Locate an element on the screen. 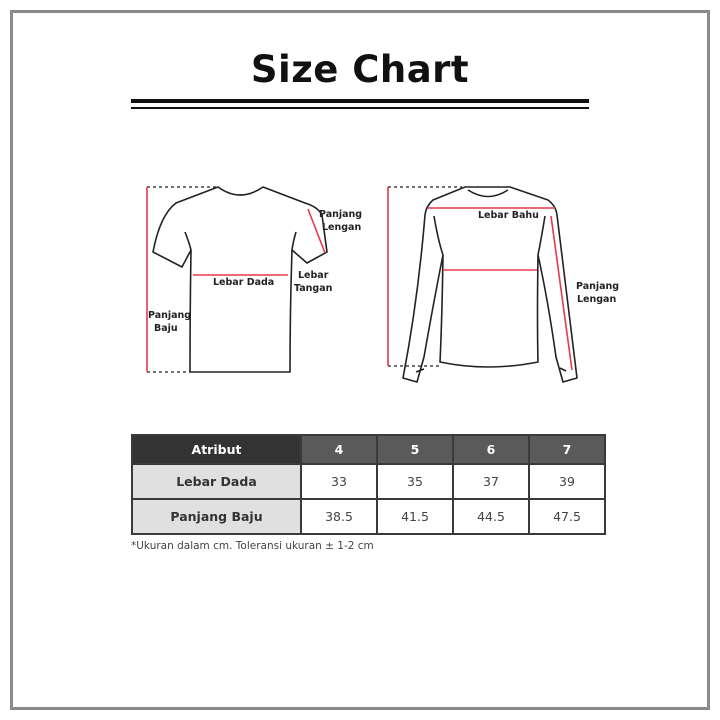 Image resolution: width=720 pixels, height=720 pixels. row-label: Panjang Baju is located at coordinates (216, 516).